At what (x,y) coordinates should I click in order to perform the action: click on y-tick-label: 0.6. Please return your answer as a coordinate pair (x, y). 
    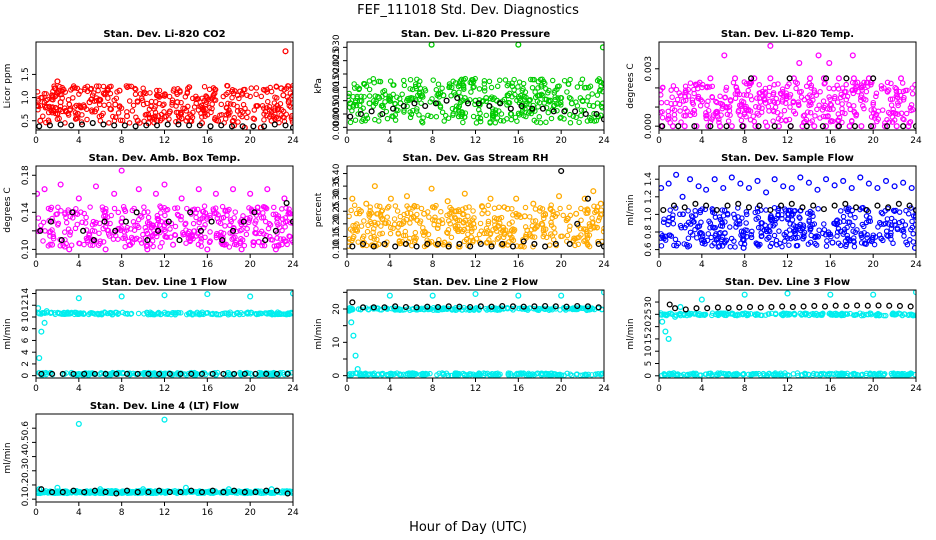
    Looking at the image, I should click on (649, 249).